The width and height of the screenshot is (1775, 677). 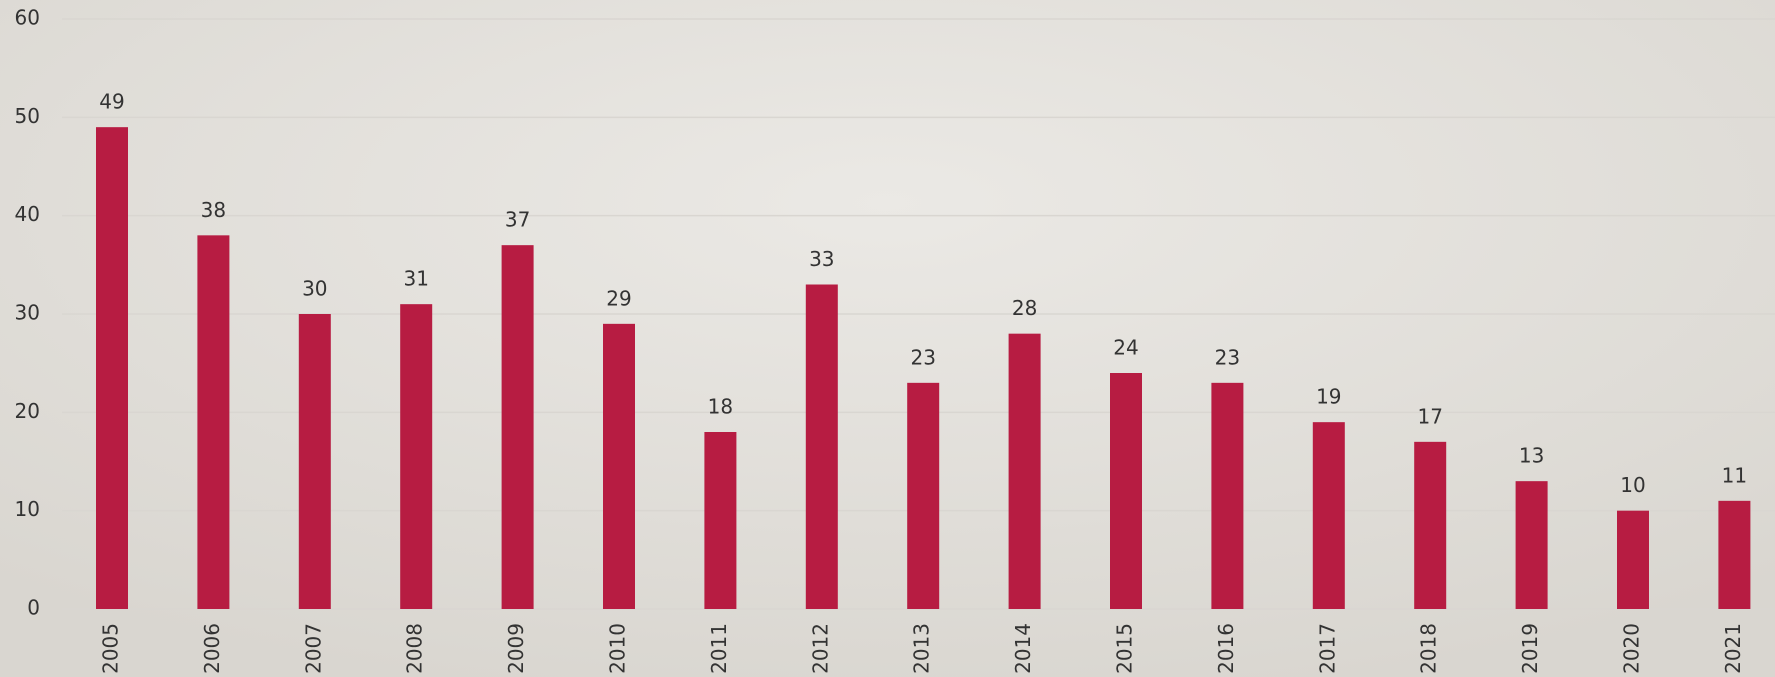 What do you see at coordinates (33, 608) in the screenshot?
I see `y-tick-label: 0` at bounding box center [33, 608].